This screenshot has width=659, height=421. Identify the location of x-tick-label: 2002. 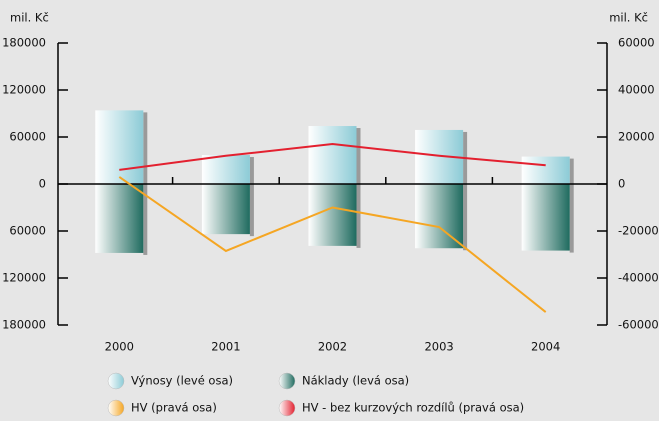
(332, 347).